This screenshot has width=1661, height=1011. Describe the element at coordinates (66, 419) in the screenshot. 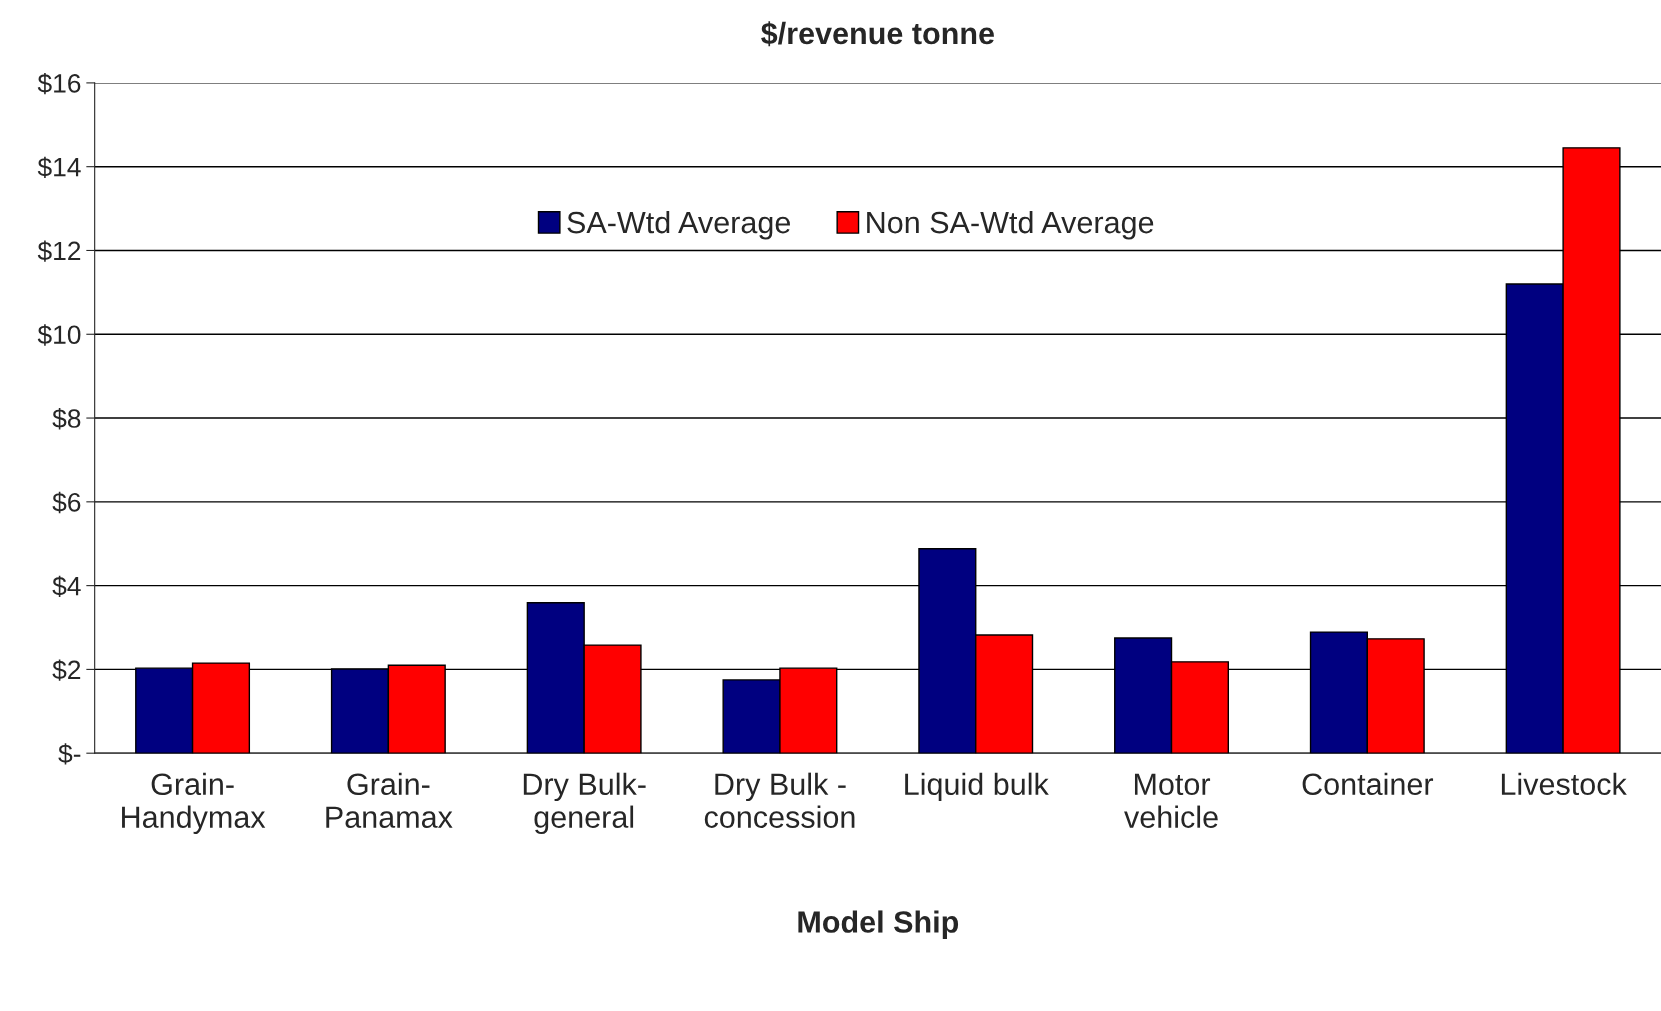

I see `y-tick-label: $8` at that location.